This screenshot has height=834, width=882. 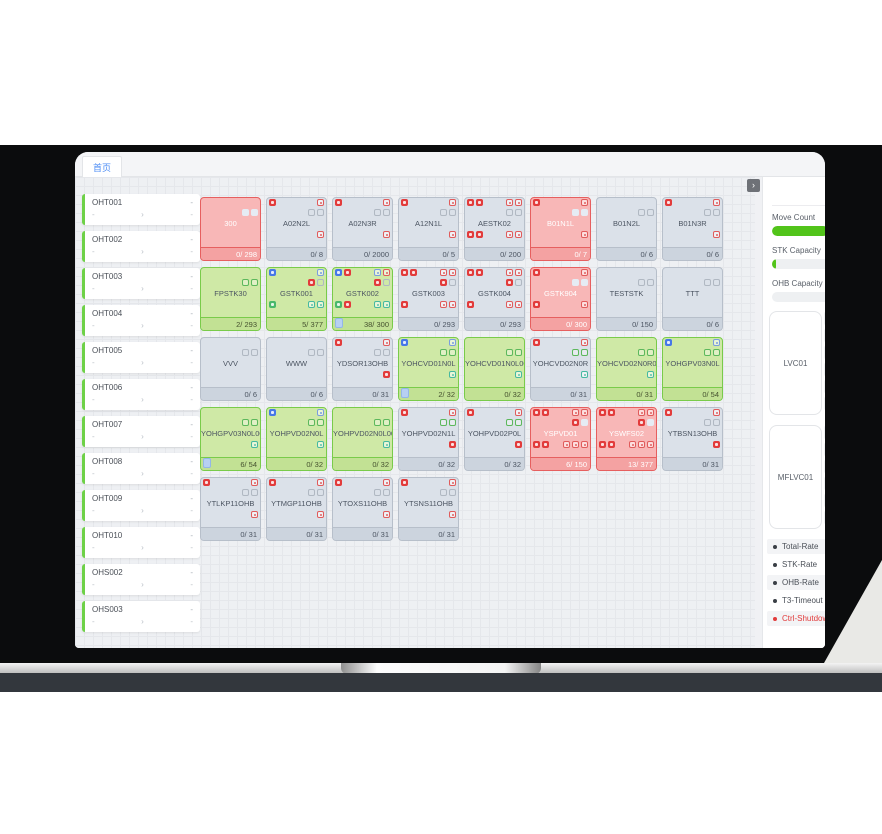 I want to click on stocker-card-gstk904: GSTK904 0/ 300, so click(x=560, y=299).